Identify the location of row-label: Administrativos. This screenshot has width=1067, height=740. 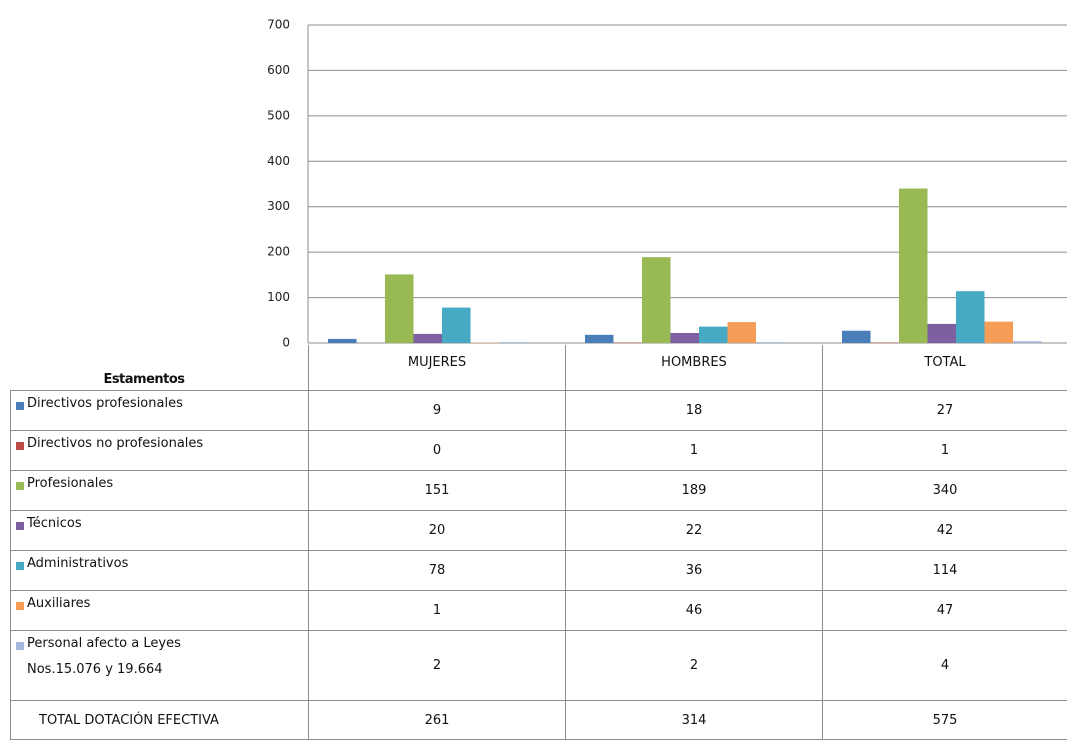
(159, 570).